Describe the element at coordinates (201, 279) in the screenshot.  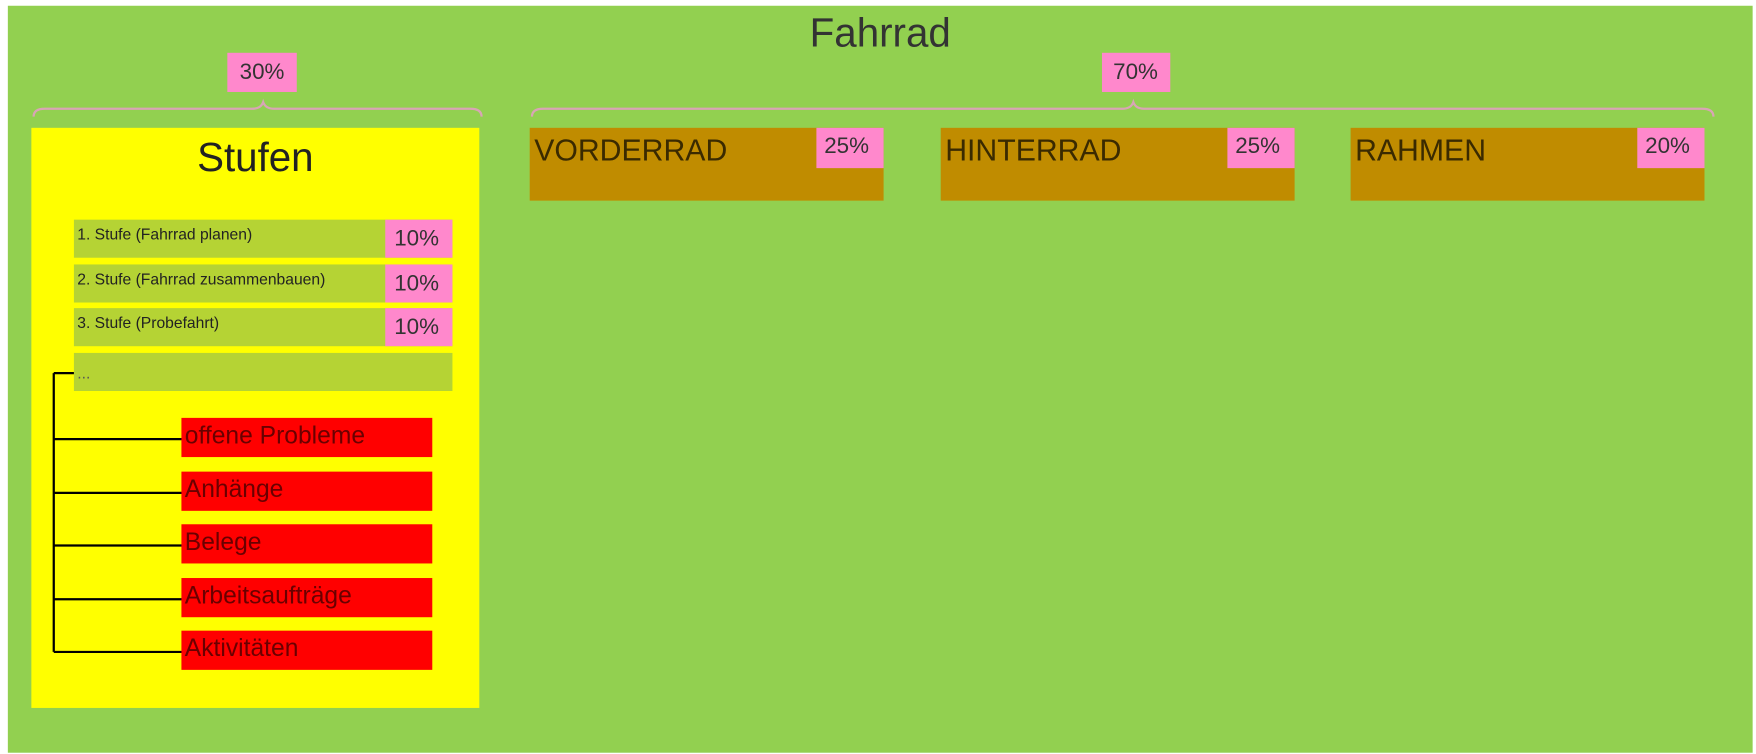
I see `stage-label: 2. Stufe (Fahrrad zusammenbauen)` at that location.